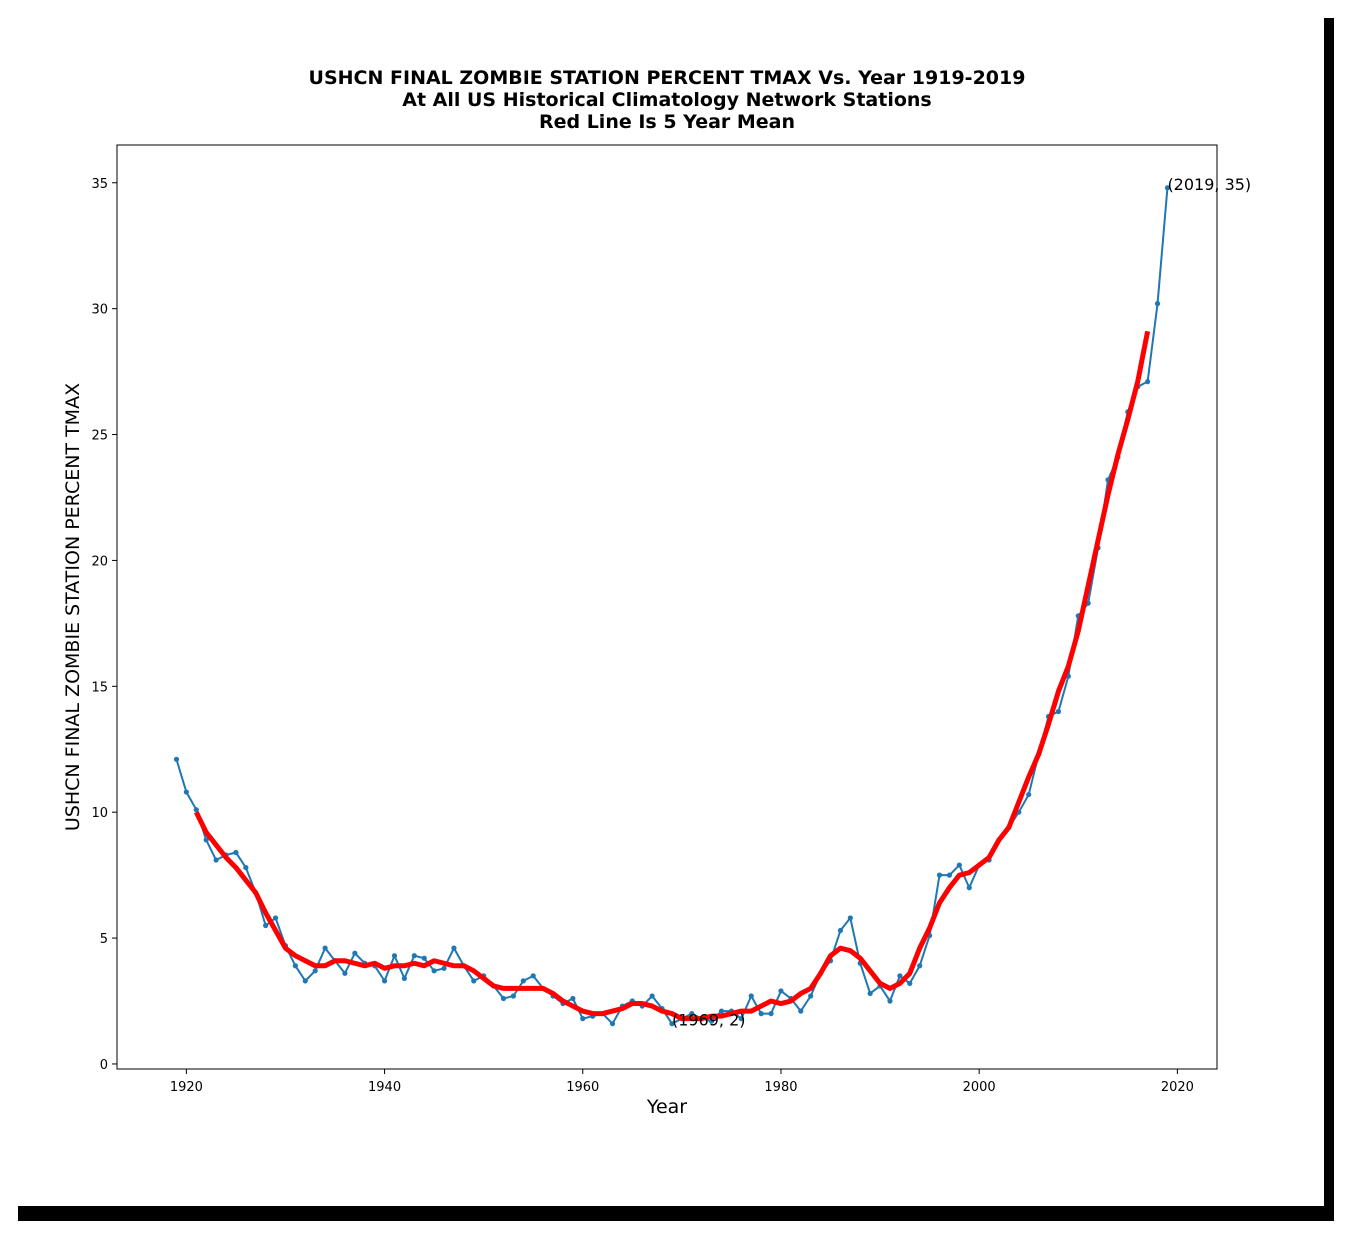  What do you see at coordinates (99, 813) in the screenshot?
I see `y-tick-label: 10` at bounding box center [99, 813].